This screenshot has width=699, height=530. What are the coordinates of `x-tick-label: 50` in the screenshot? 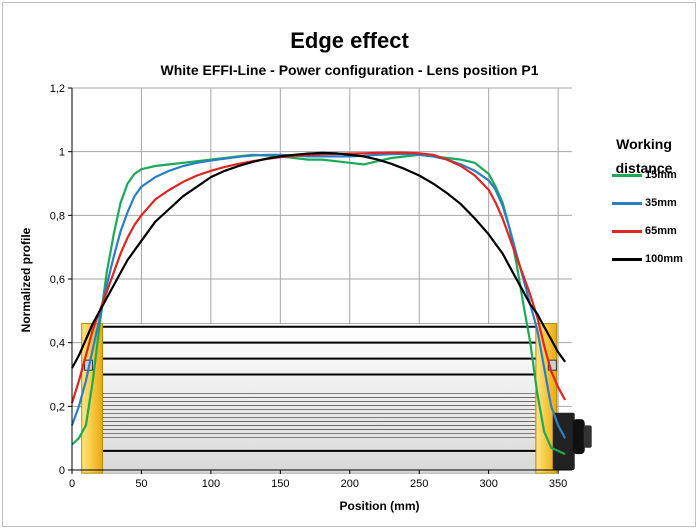 It's located at (141, 484).